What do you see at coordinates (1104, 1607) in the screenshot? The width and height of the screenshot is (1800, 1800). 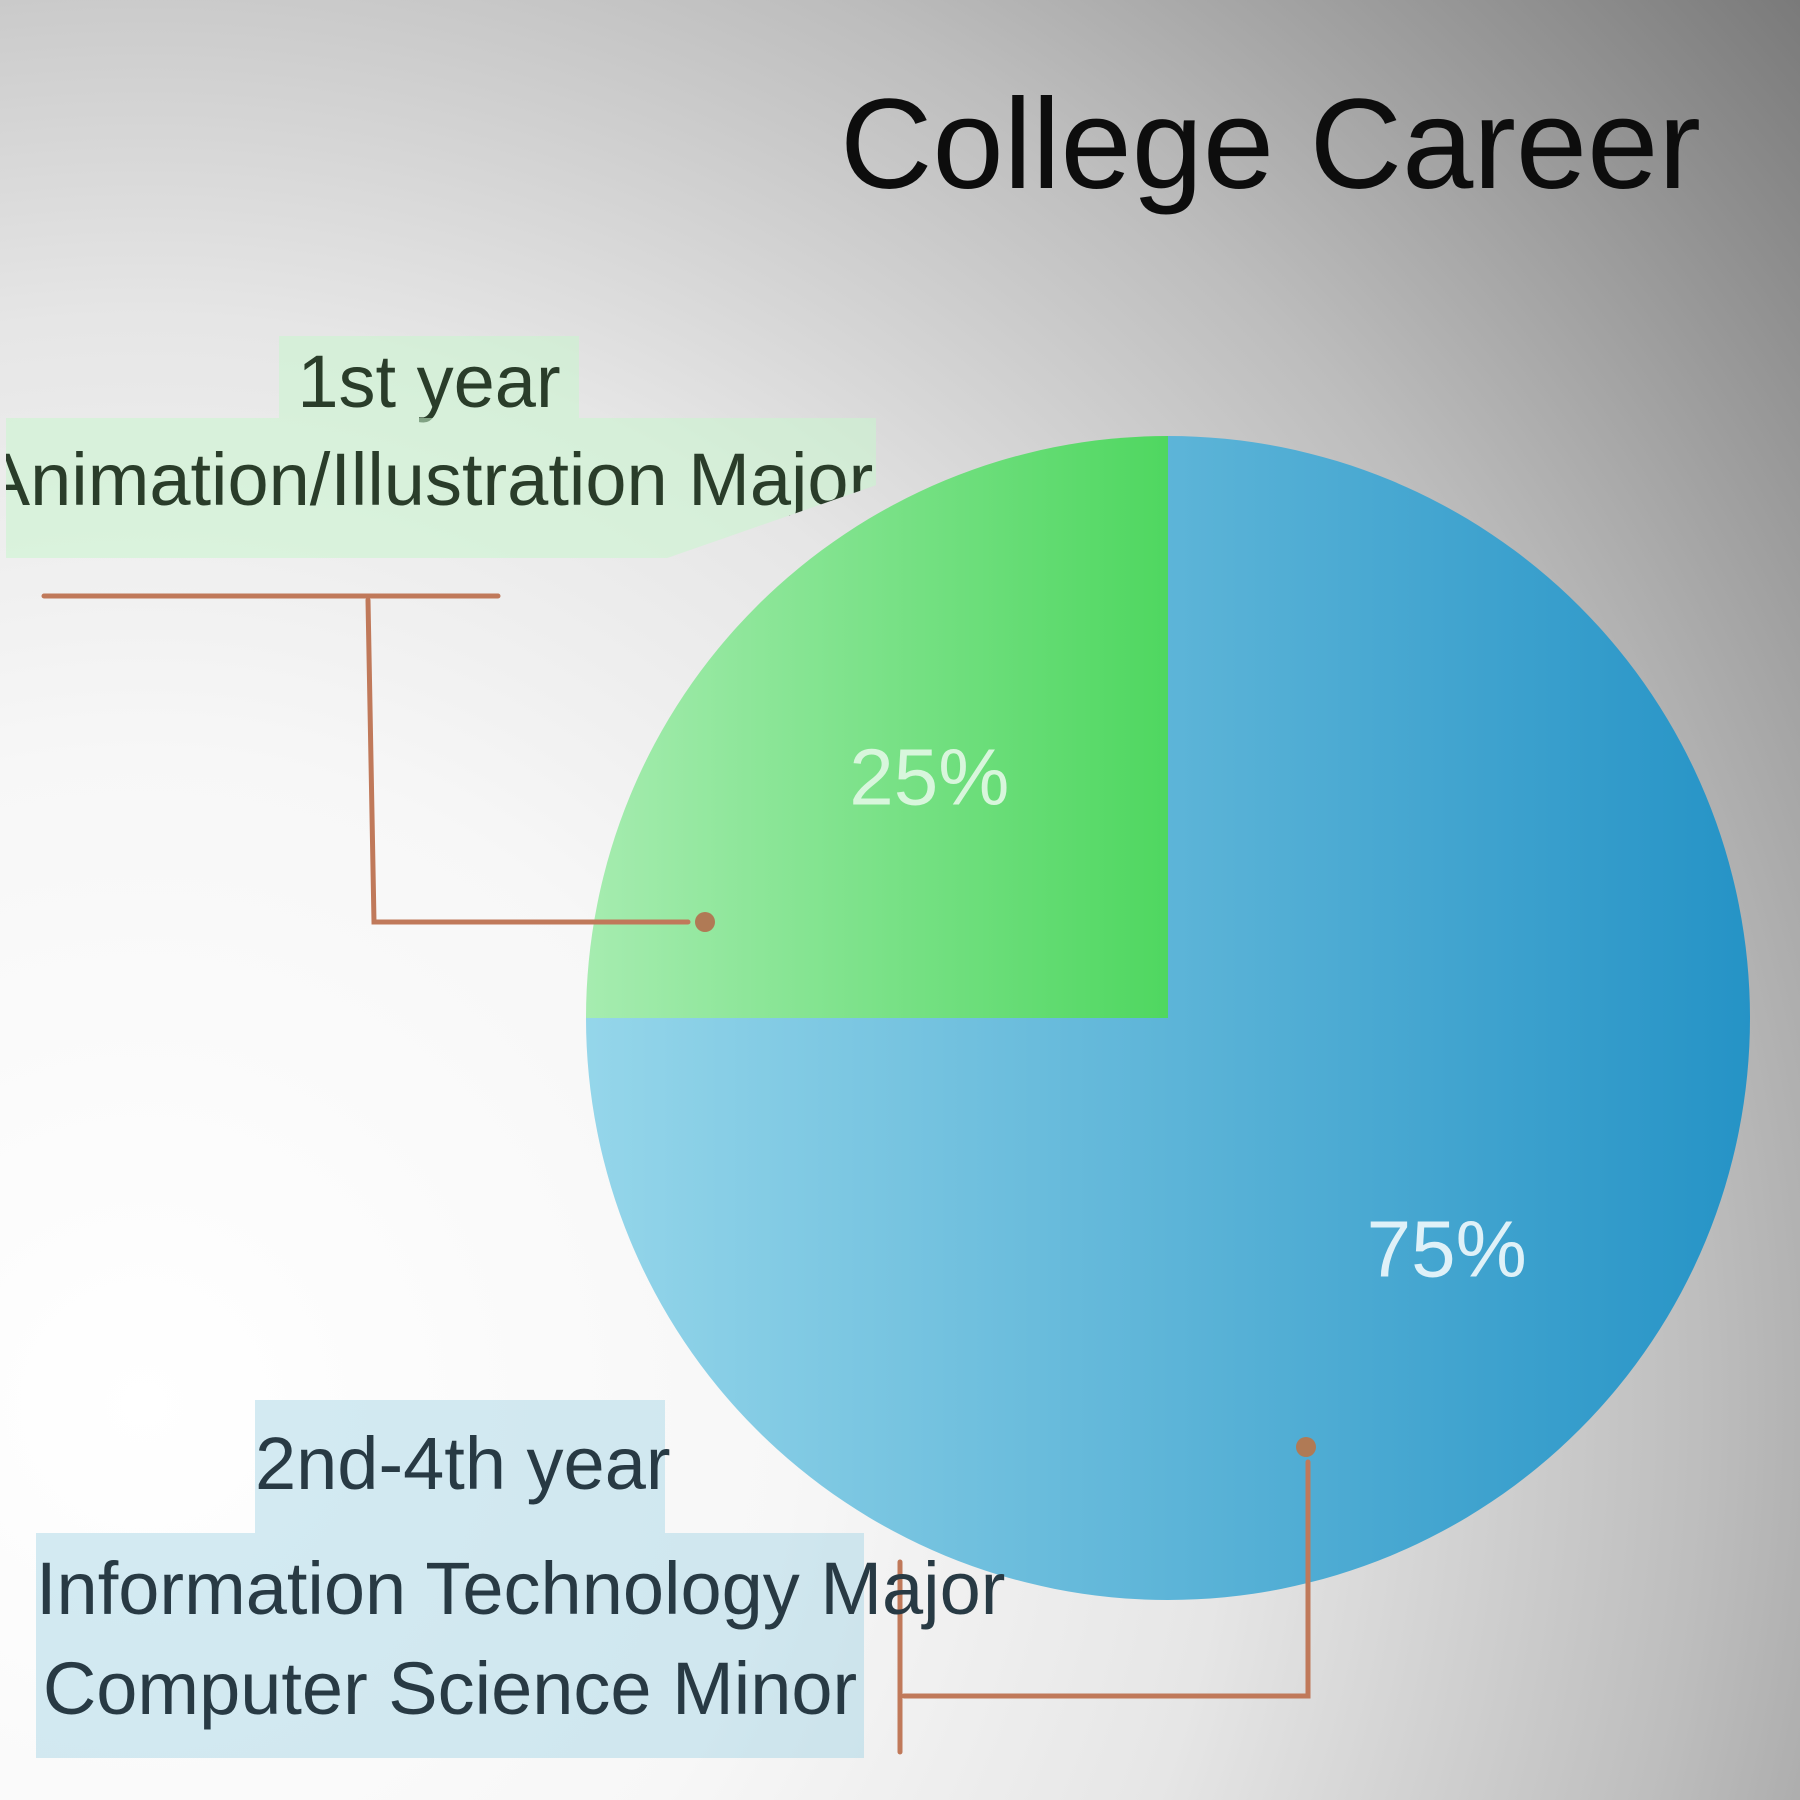 I see `leader-line-2nd-4th-year` at bounding box center [1104, 1607].